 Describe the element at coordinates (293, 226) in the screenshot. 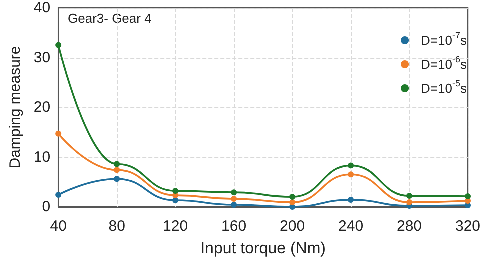

I see `x-tick-label: 200` at that location.